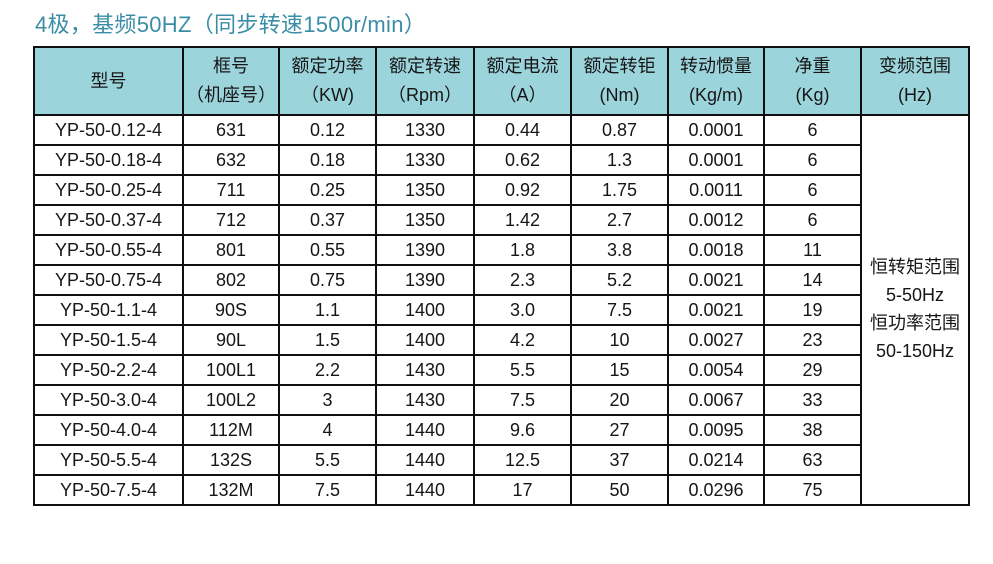 Image resolution: width=993 pixels, height=564 pixels. What do you see at coordinates (716, 460) in the screenshot?
I see `value-cell: 0.0214` at bounding box center [716, 460].